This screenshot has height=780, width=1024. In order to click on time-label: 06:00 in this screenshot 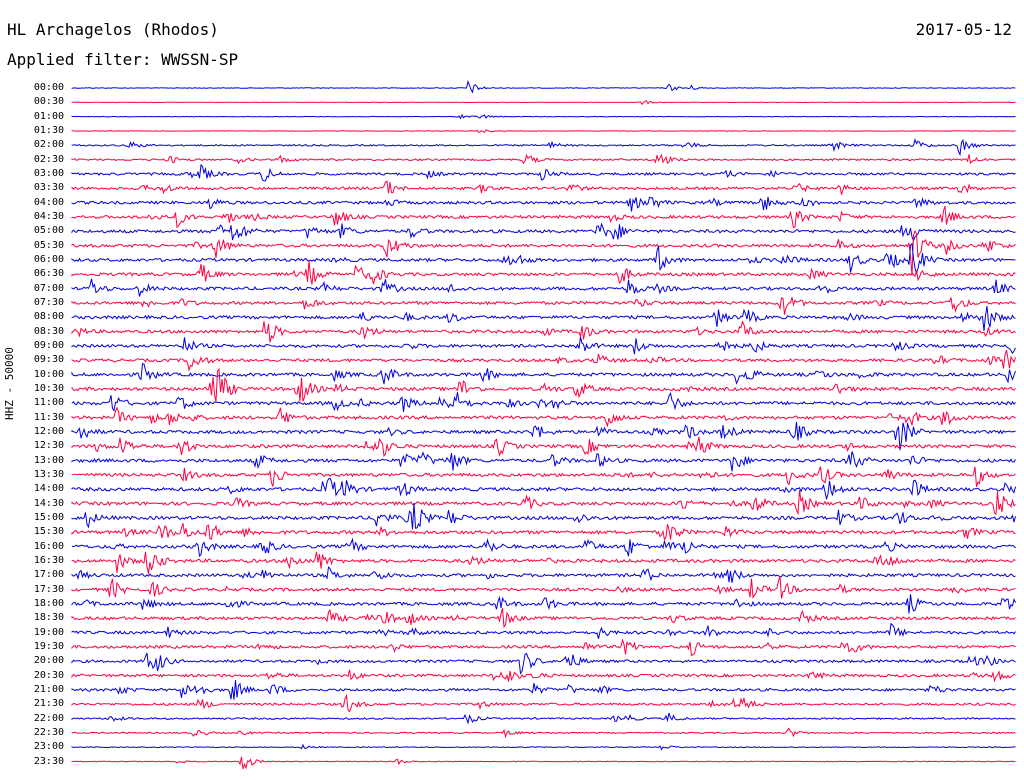, I will do `click(48, 259)`.